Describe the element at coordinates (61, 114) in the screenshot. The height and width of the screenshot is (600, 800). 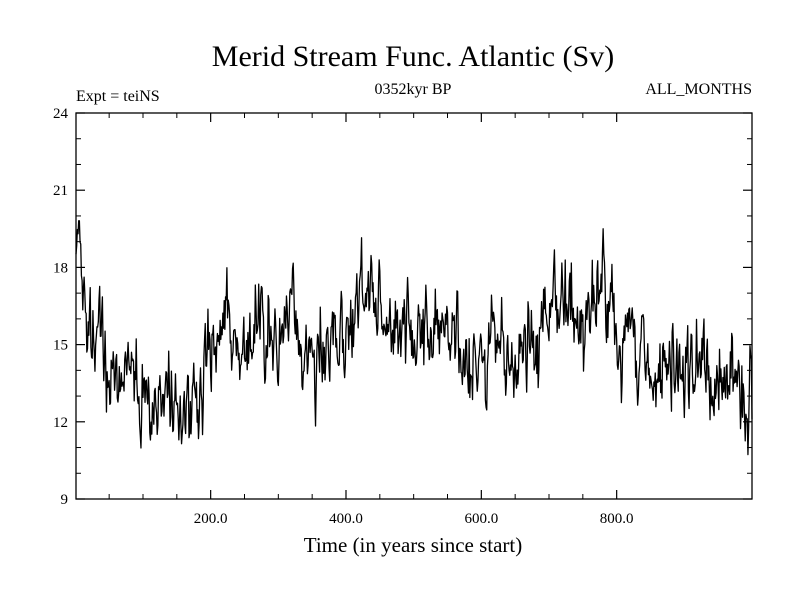
I see `y-tick-label: 24` at that location.